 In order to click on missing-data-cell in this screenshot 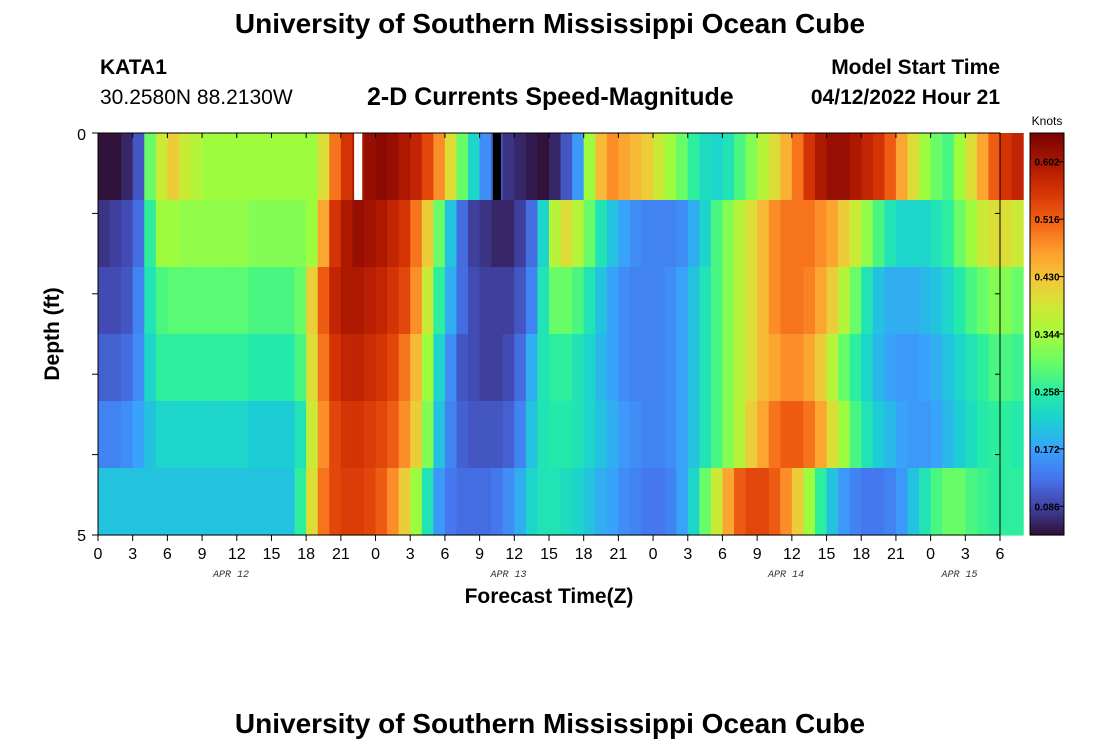, I will do `click(358, 166)`.